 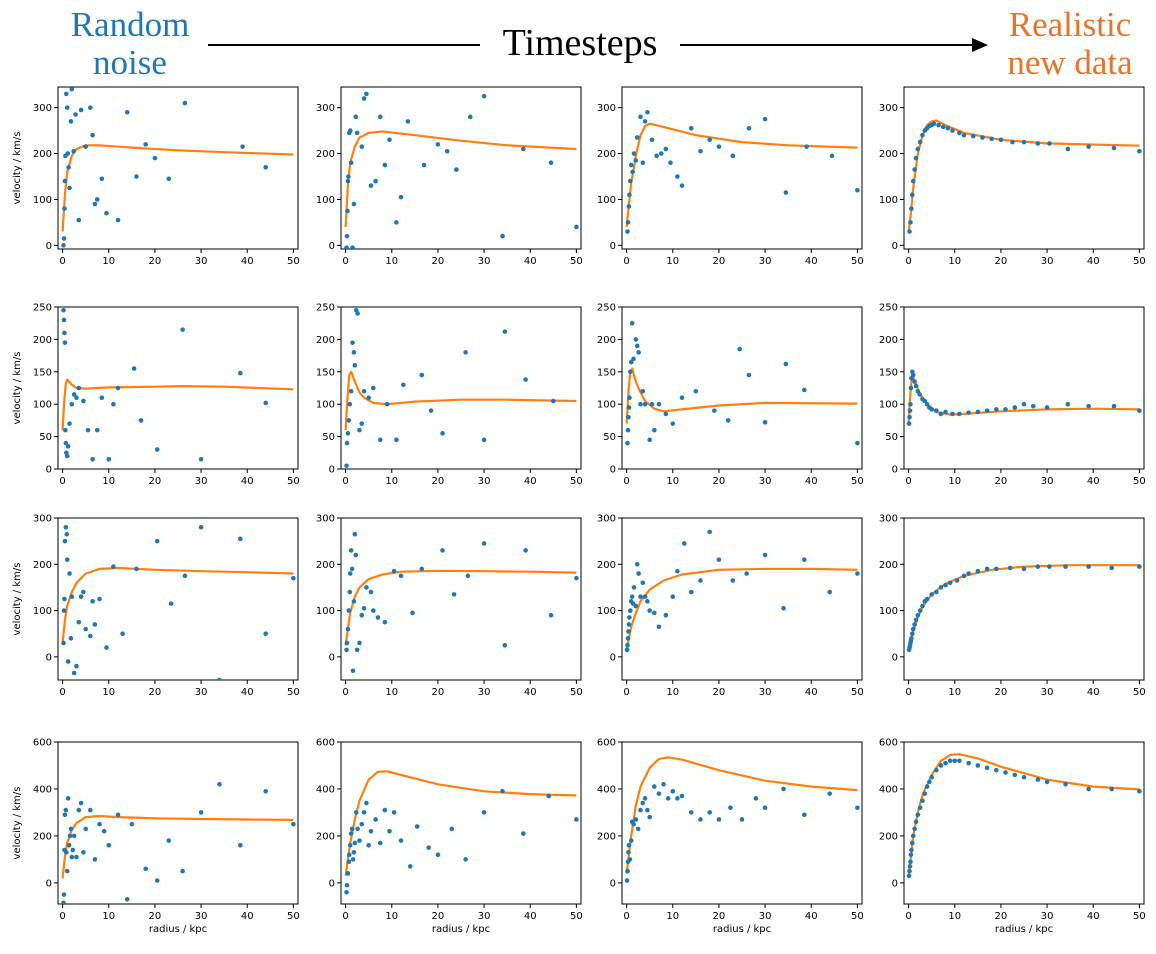 I want to click on y-tick-label: 600, so click(x=606, y=743).